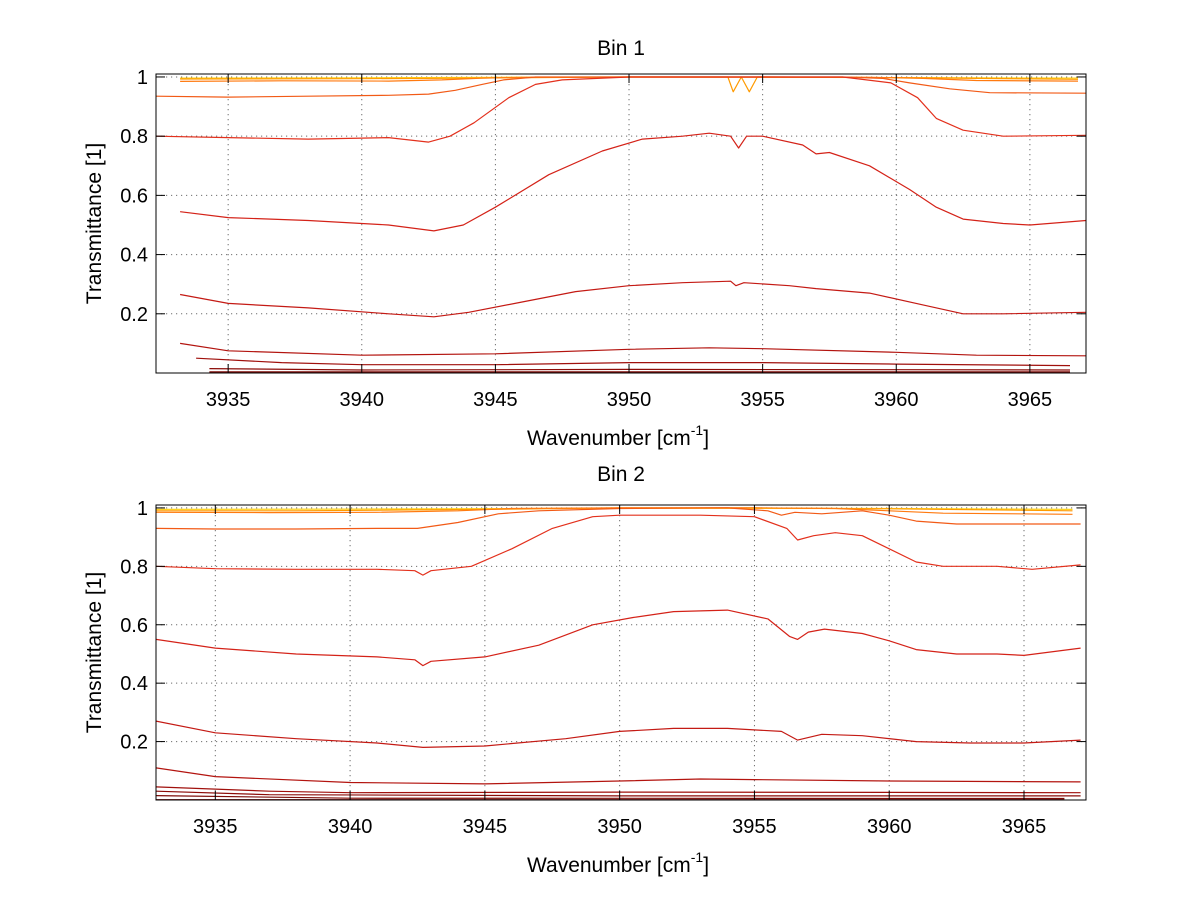  I want to click on chart-title: Bin 2, so click(621, 474).